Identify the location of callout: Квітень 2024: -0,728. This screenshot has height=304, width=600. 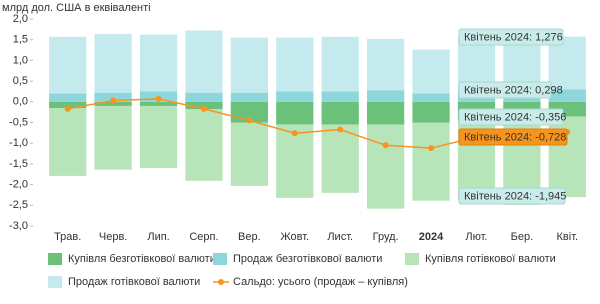
(513, 137).